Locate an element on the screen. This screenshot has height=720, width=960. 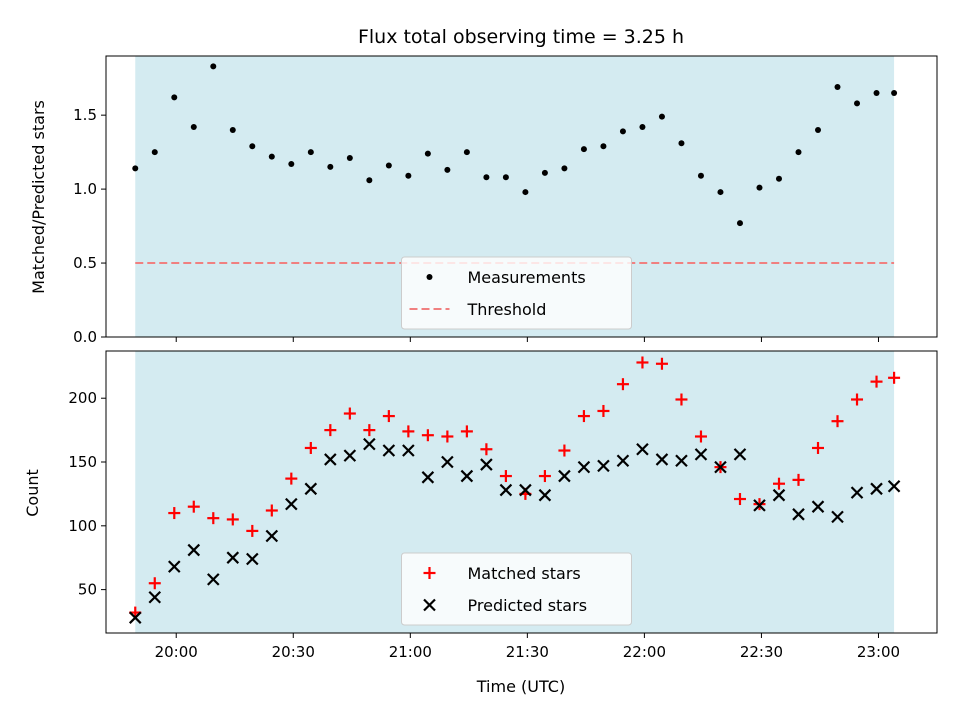
x-tick-label: 21:30 is located at coordinates (527, 652).